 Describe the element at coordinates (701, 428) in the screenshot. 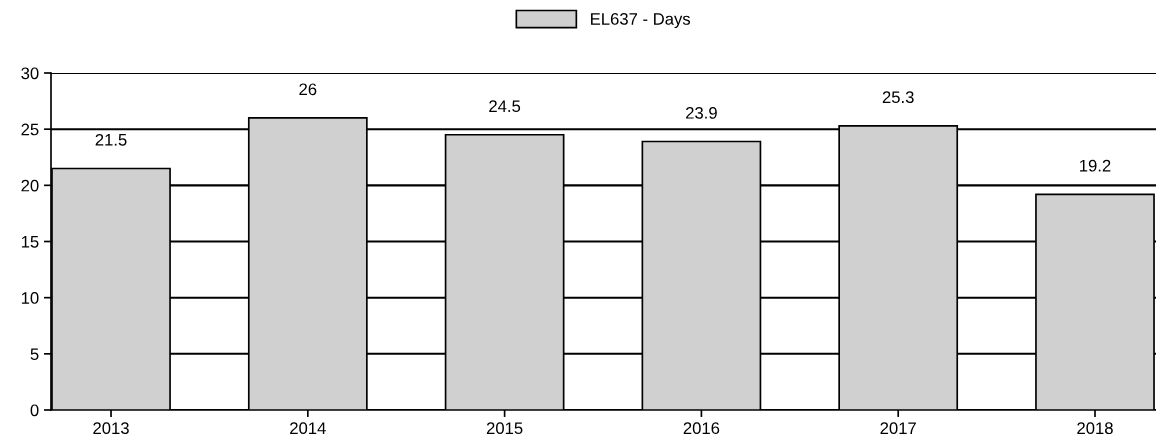

I see `x-tick-label: 2016` at that location.